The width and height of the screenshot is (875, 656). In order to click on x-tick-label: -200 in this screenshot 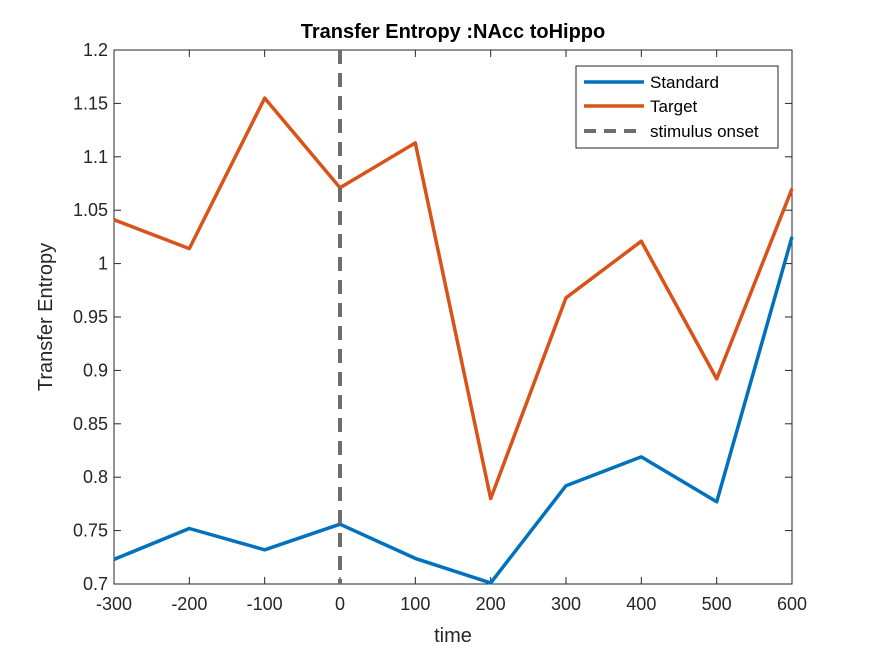, I will do `click(189, 604)`.